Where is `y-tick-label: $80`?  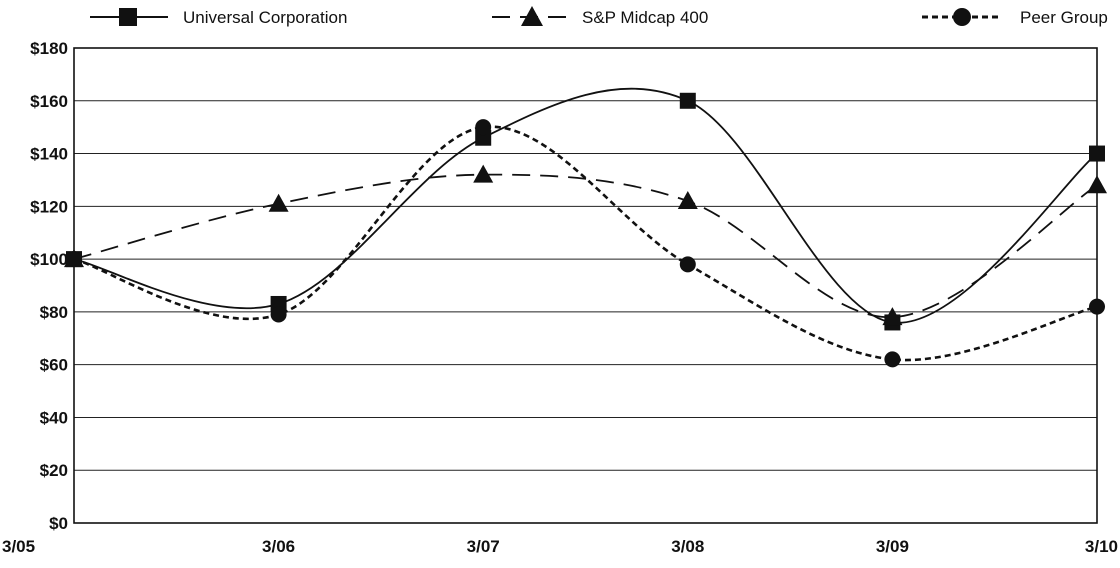
y-tick-label: $80 is located at coordinates (54, 312).